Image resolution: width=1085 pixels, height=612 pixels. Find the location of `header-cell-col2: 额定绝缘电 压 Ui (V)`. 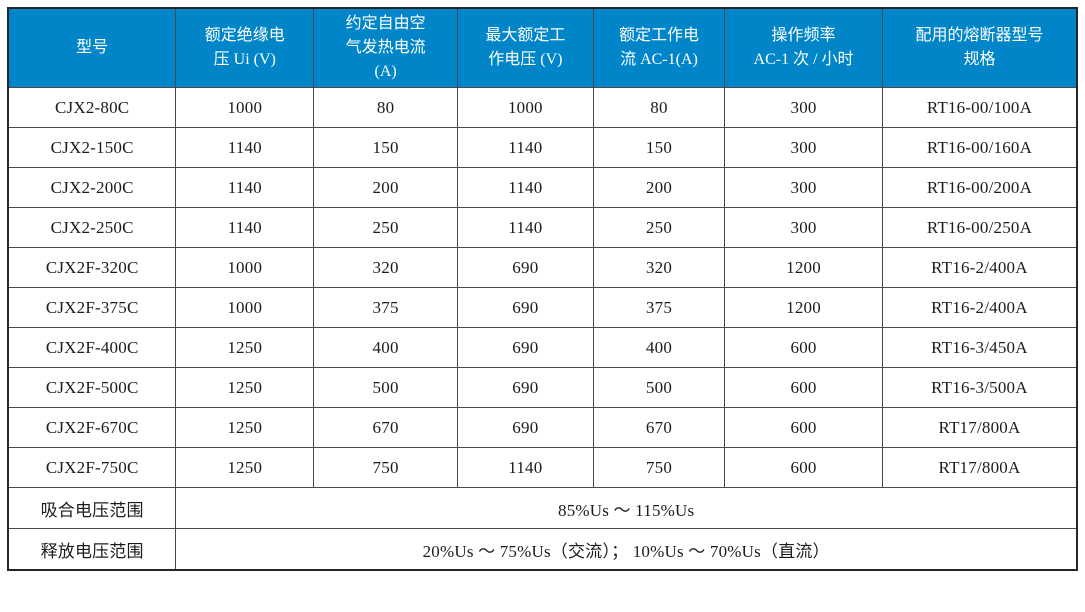

header-cell-col2: 额定绝缘电 压 Ui (V) is located at coordinates (245, 47).